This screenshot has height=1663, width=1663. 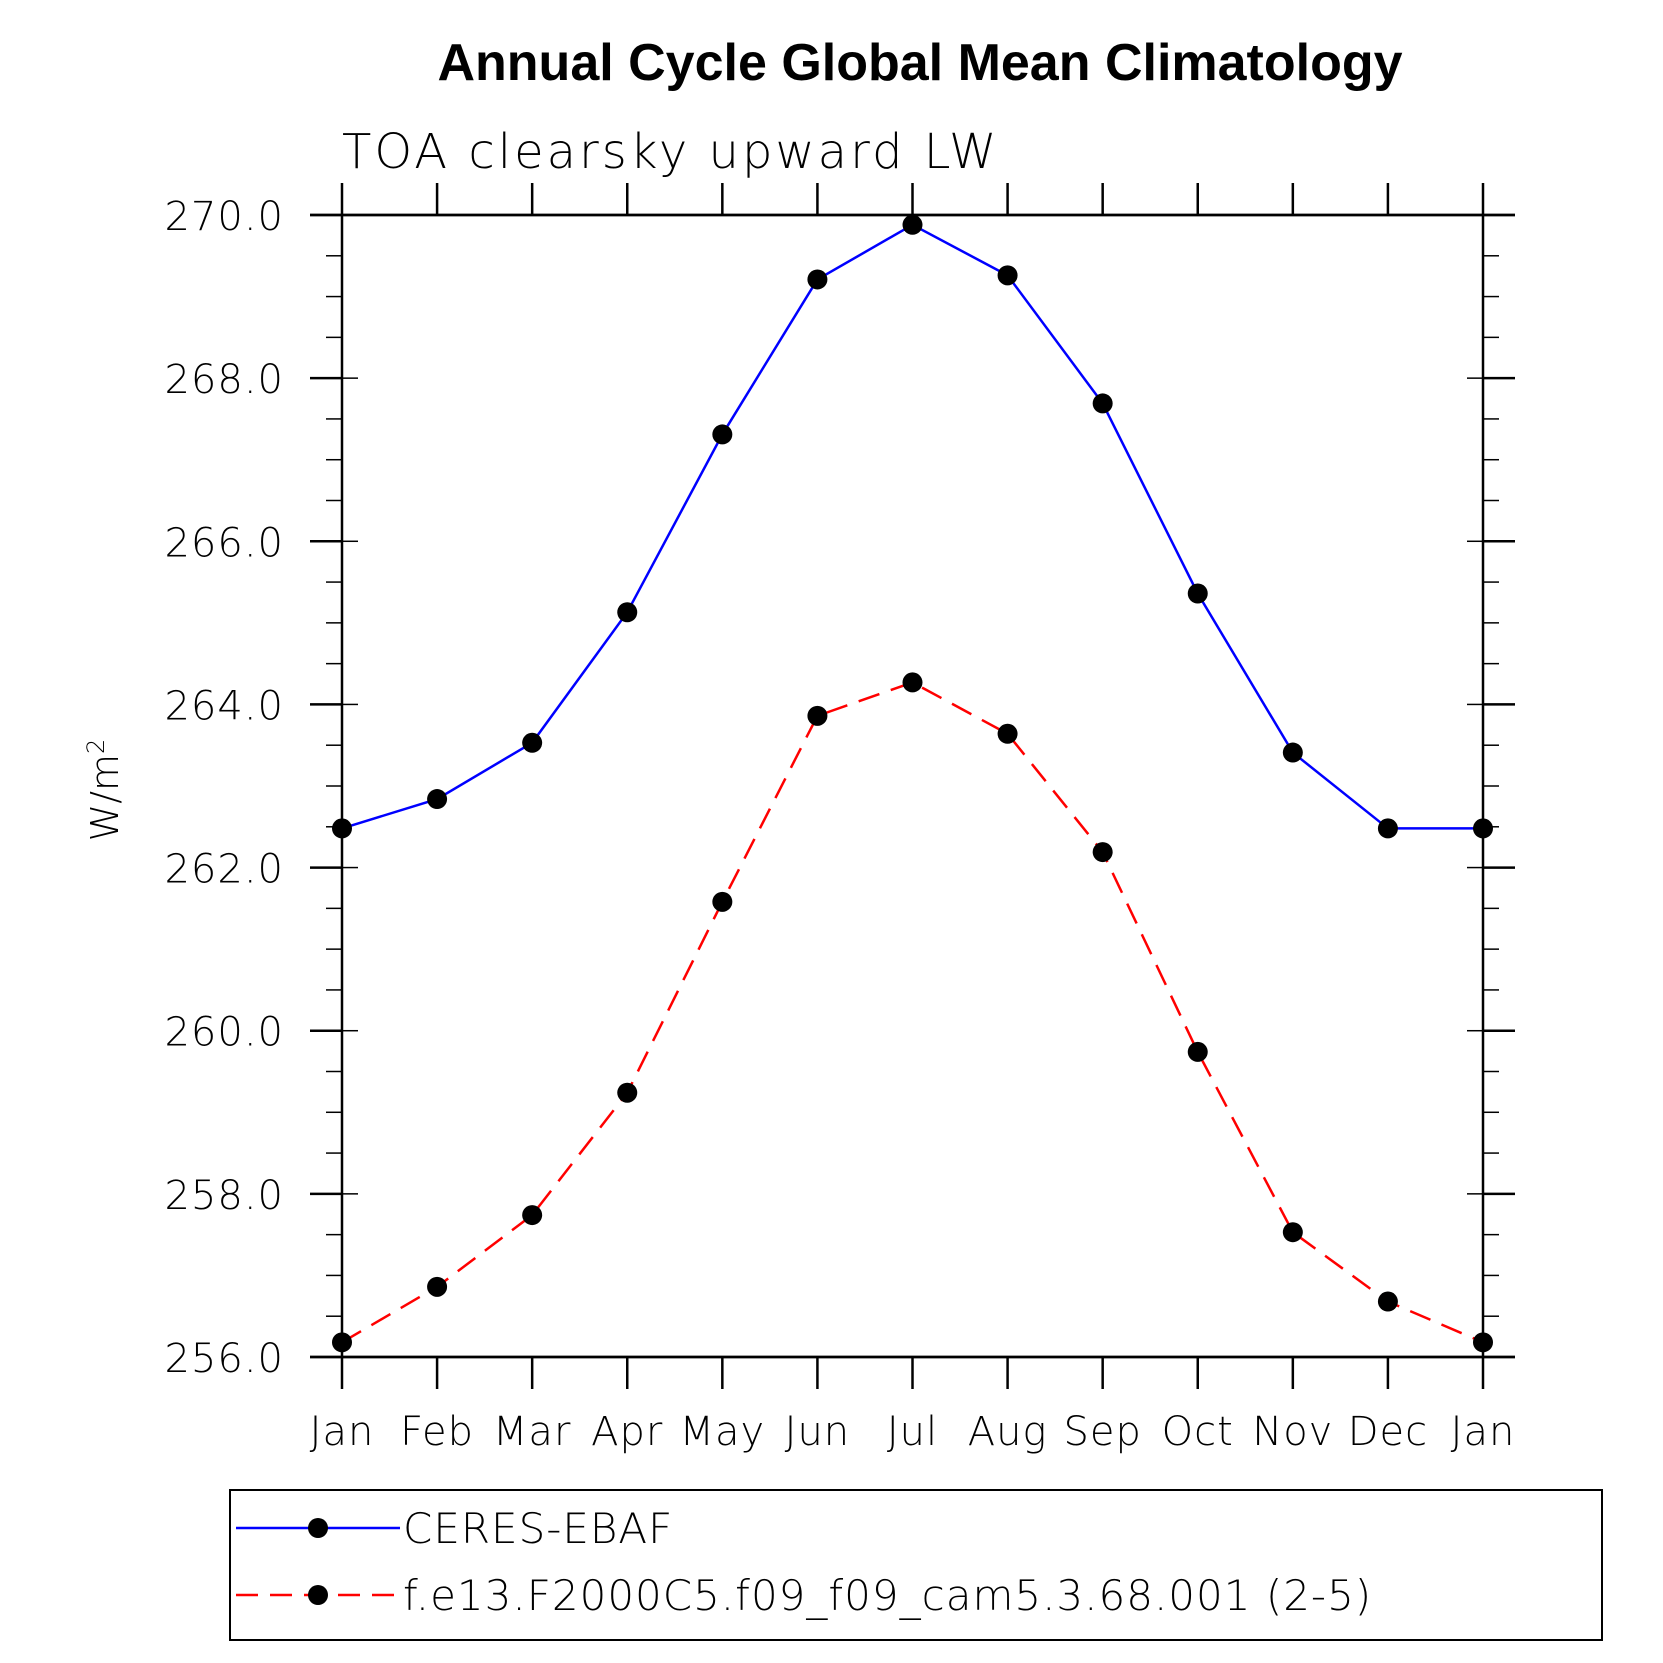 I want to click on chart-subtitle: TOA clearsky upward LW, so click(x=671, y=152).